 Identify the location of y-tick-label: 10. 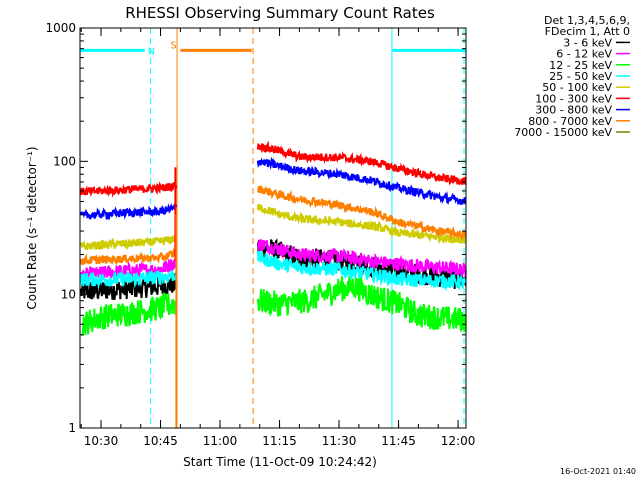
(68, 295).